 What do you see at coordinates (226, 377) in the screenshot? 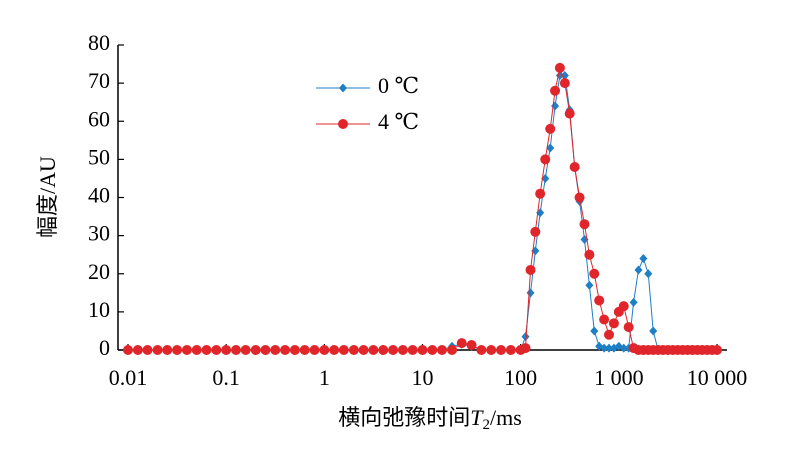
I see `x-tick-label: 0.1` at bounding box center [226, 377].